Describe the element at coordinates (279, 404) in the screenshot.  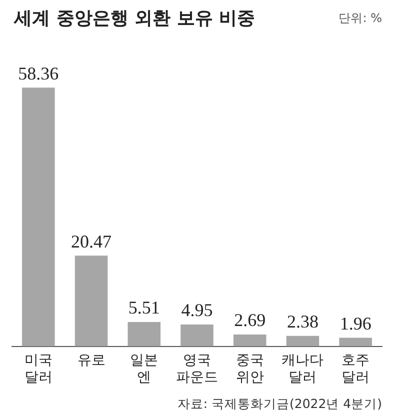
I see `text: 자료: 국제통화기금(2022년 4분기)` at that location.